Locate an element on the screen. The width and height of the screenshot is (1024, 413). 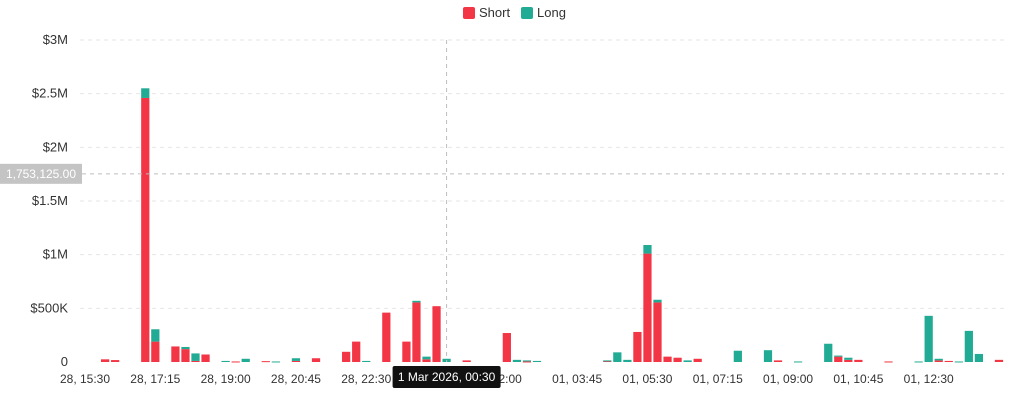
y-tick-label: $500K is located at coordinates (49, 307).